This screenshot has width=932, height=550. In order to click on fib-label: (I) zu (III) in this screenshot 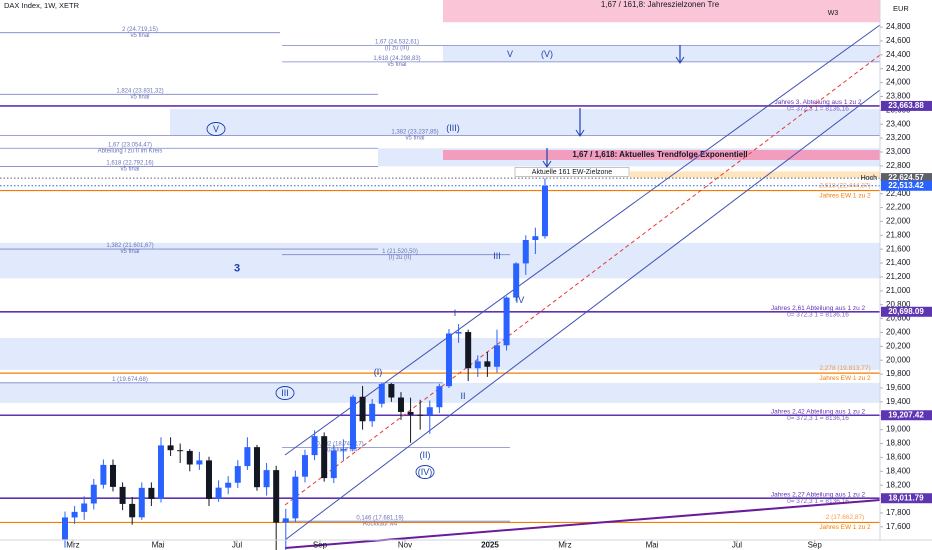, I will do `click(397, 49)`.